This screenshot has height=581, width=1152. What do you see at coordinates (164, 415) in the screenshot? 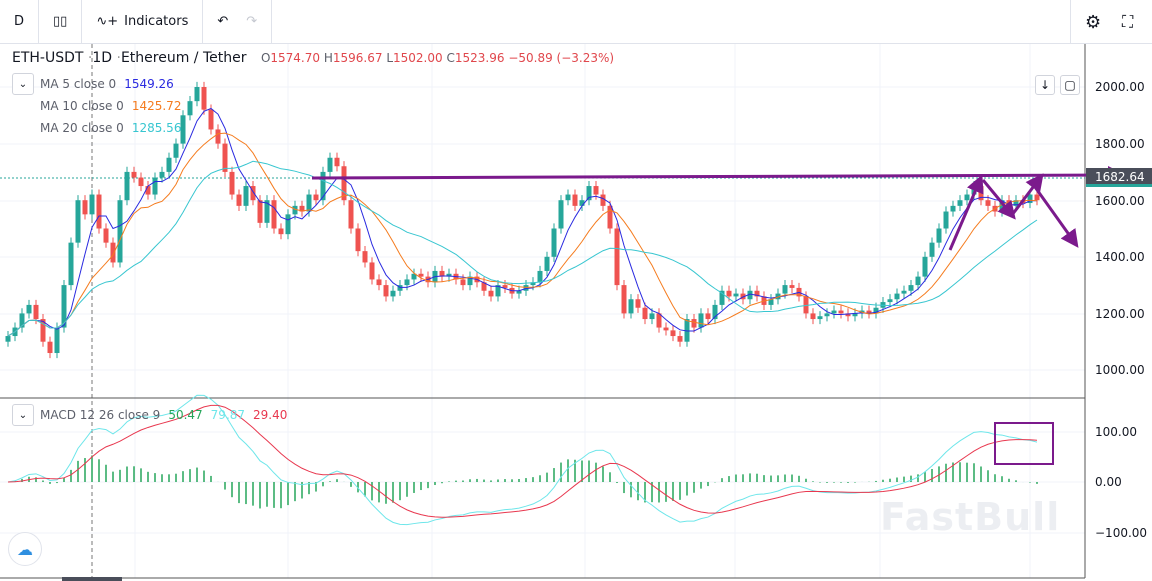
I see `macd-legend: MACD 12 26 close 9 50.47 79.87 29.40` at bounding box center [164, 415].